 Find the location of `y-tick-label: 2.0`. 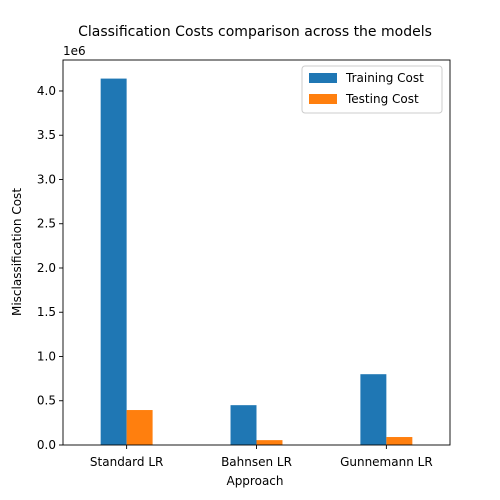

y-tick-label: 2.0 is located at coordinates (46, 268).